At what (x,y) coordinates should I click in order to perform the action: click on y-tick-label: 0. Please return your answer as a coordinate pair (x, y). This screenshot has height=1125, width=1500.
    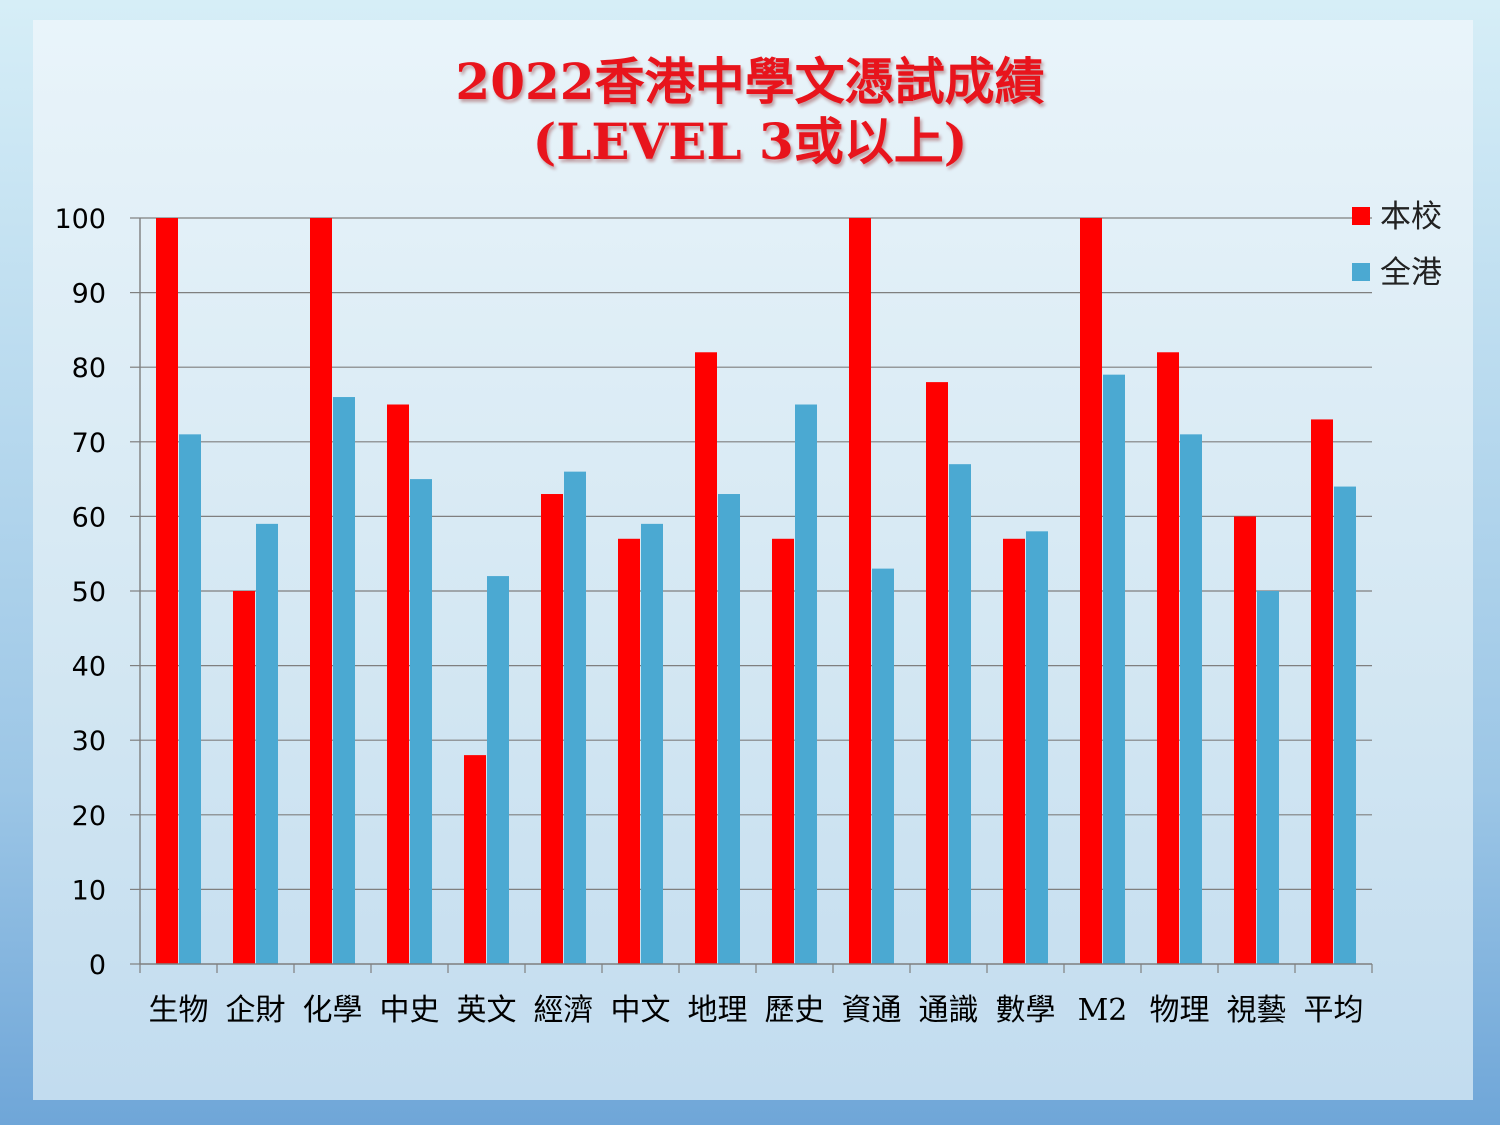
    Looking at the image, I should click on (97, 965).